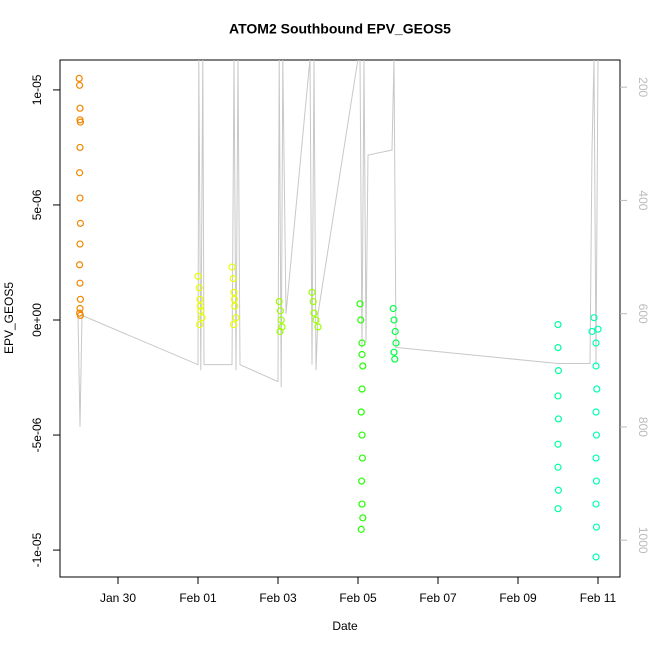  What do you see at coordinates (37, 320) in the screenshot?
I see `y-tick-label: 0e+00` at bounding box center [37, 320].